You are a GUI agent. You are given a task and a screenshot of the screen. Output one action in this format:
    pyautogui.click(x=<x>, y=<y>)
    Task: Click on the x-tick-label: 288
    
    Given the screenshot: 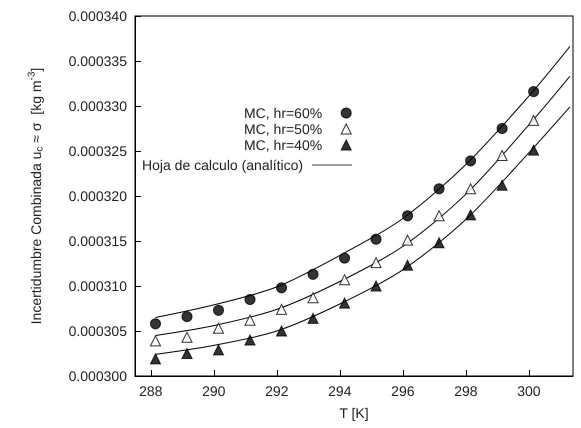 What is the action you would take?
    pyautogui.click(x=151, y=391)
    